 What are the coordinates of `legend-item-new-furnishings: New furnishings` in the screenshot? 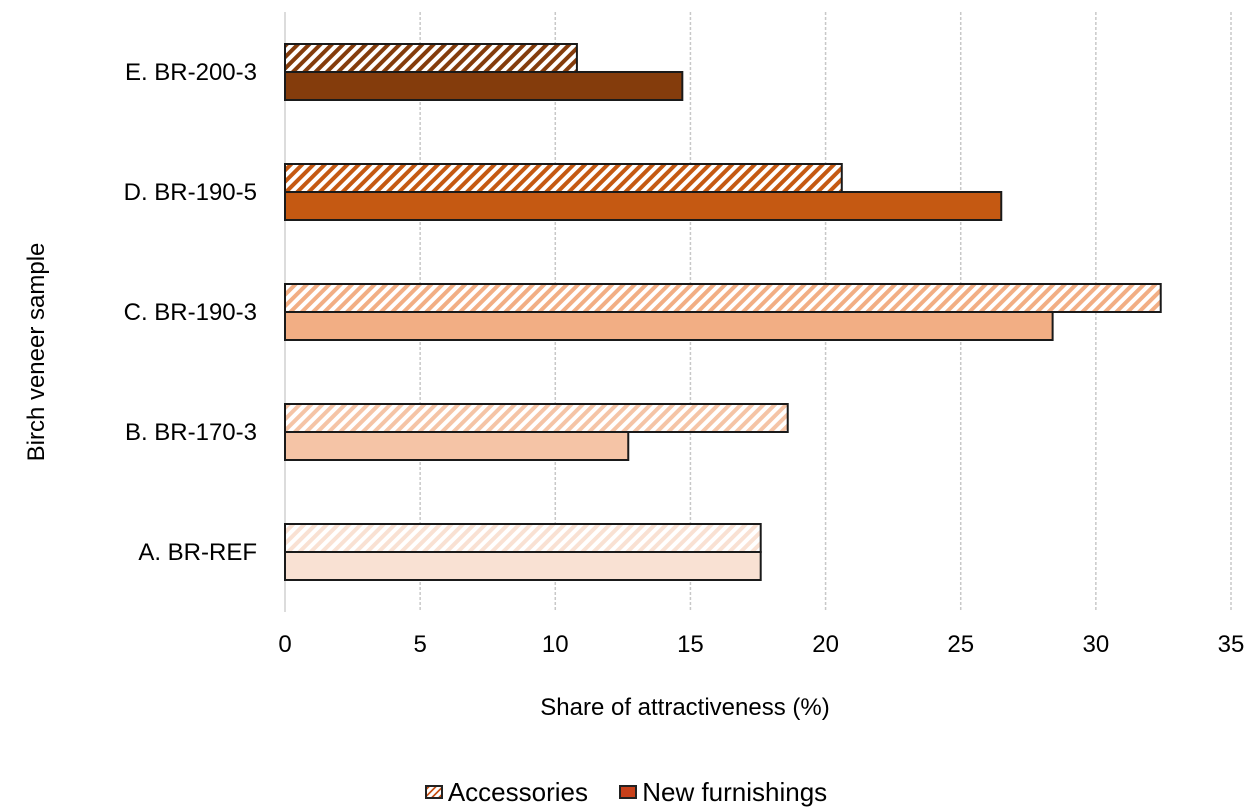 It's located at (723, 792).